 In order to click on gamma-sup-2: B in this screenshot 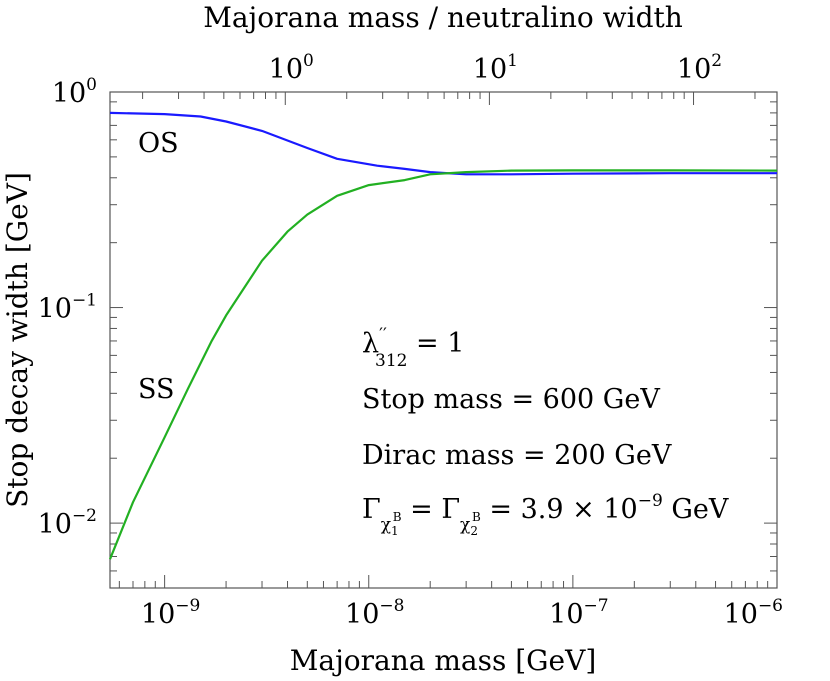, I will do `click(476, 517)`.